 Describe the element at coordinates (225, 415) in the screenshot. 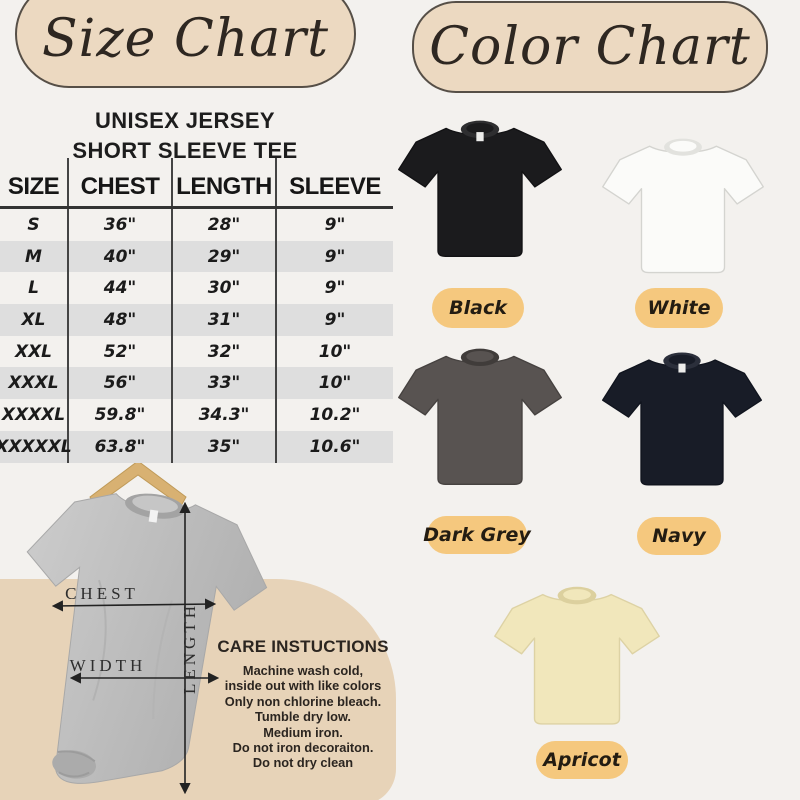

I see `size-value: 34.3"` at that location.